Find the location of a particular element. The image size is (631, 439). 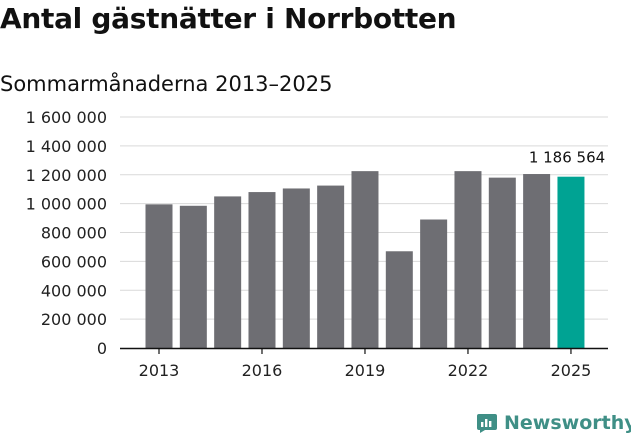

bar-2014 is located at coordinates (193, 276).